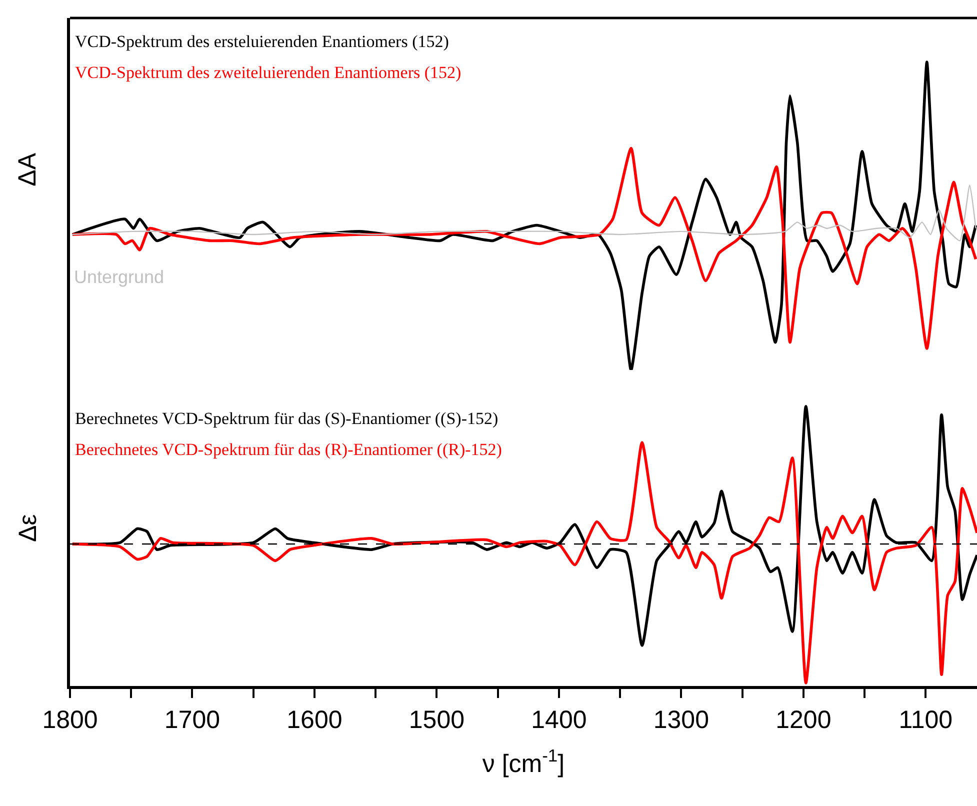  What do you see at coordinates (523, 761) in the screenshot?
I see `x-axis-title: ν [cm$^{-1}$]` at bounding box center [523, 761].